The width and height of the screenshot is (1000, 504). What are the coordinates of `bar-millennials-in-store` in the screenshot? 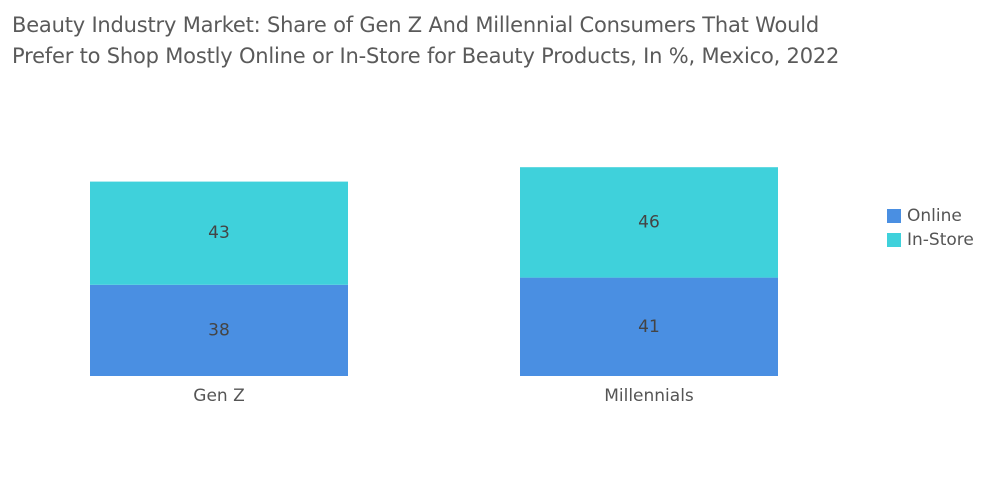 It's located at (649, 222).